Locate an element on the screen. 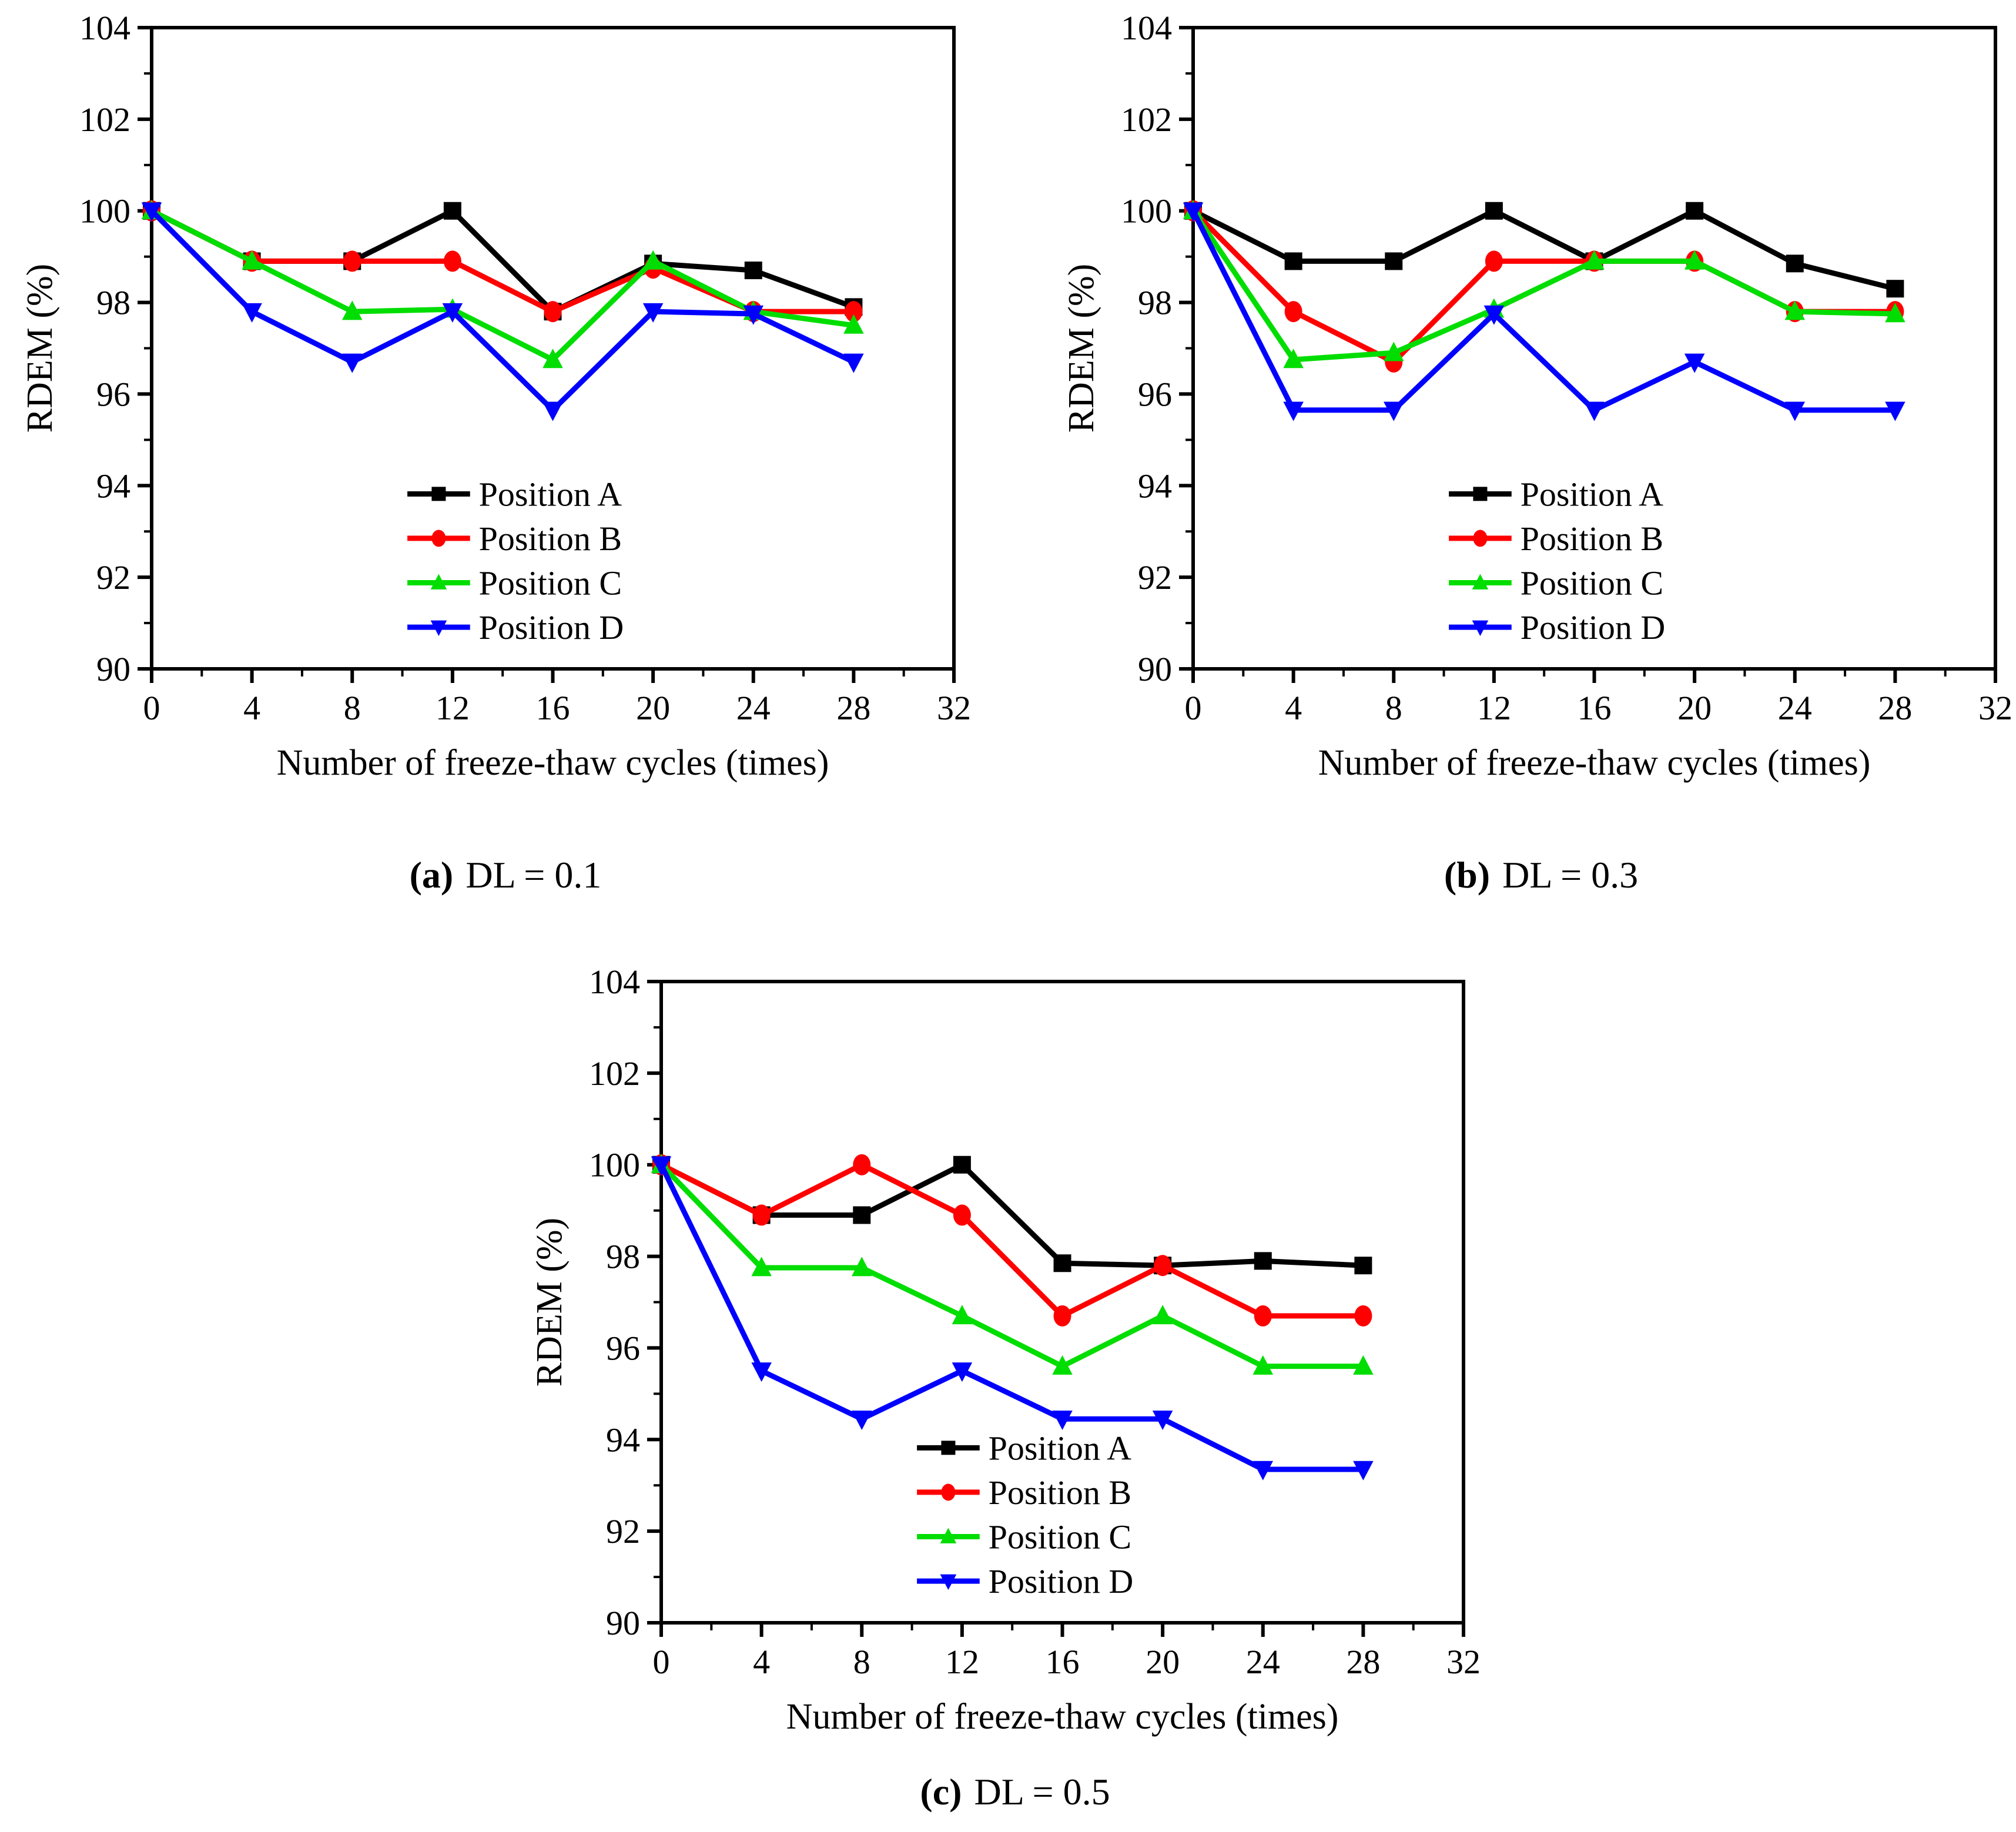 The width and height of the screenshot is (2016, 1832). x-tick-label: 0 is located at coordinates (152, 708).